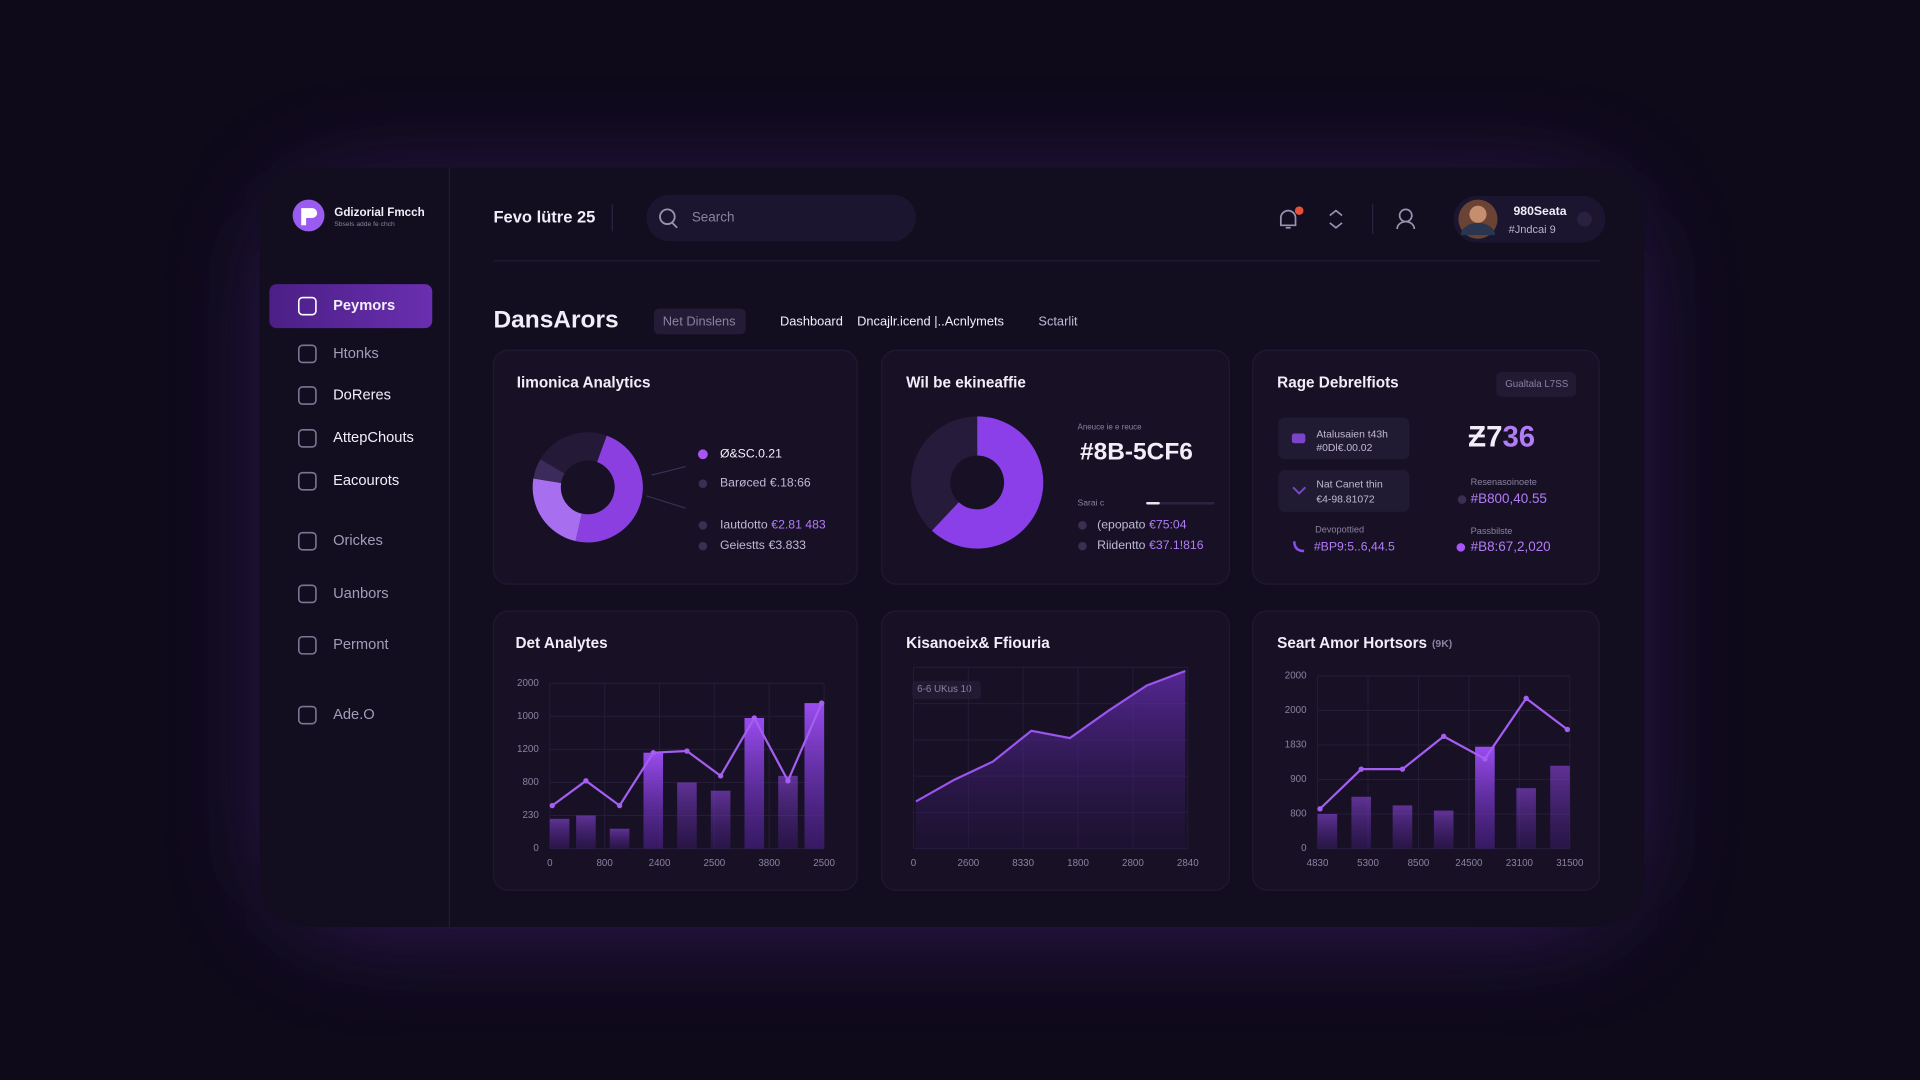  Describe the element at coordinates (966, 382) in the screenshot. I see `card-title: Wil be ekineaffie` at that location.